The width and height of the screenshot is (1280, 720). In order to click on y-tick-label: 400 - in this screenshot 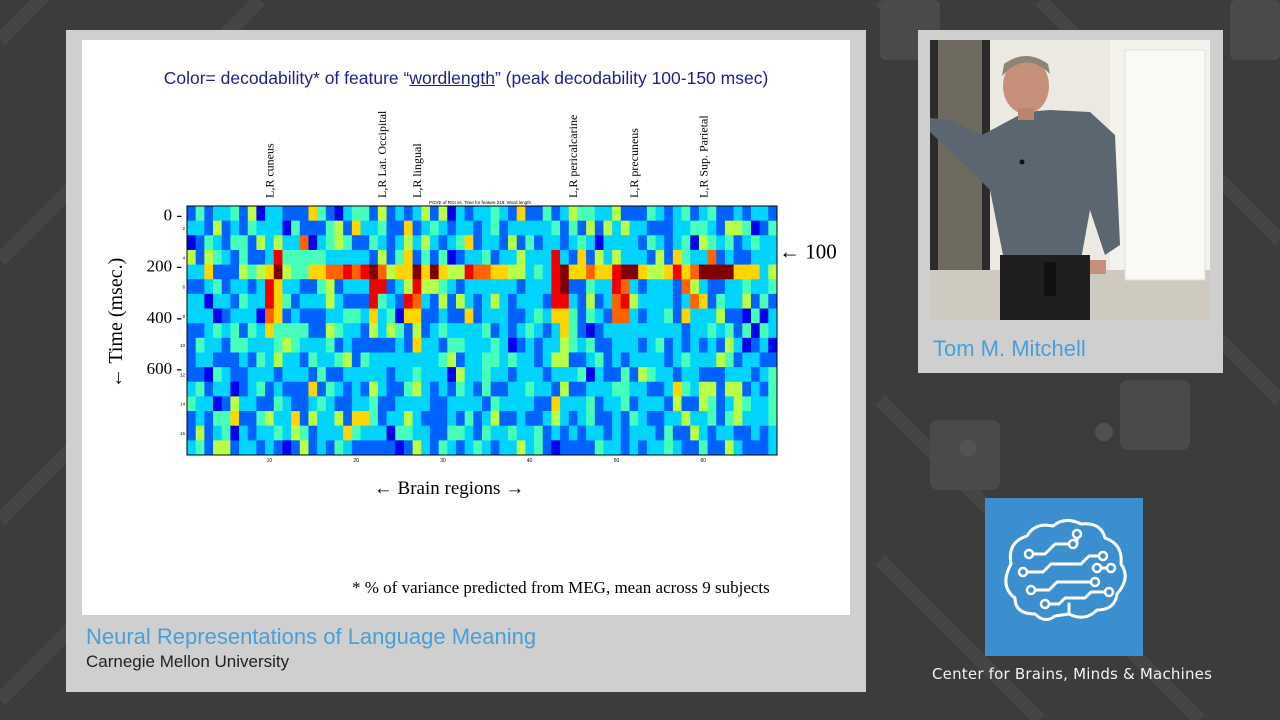, I will do `click(165, 317)`.